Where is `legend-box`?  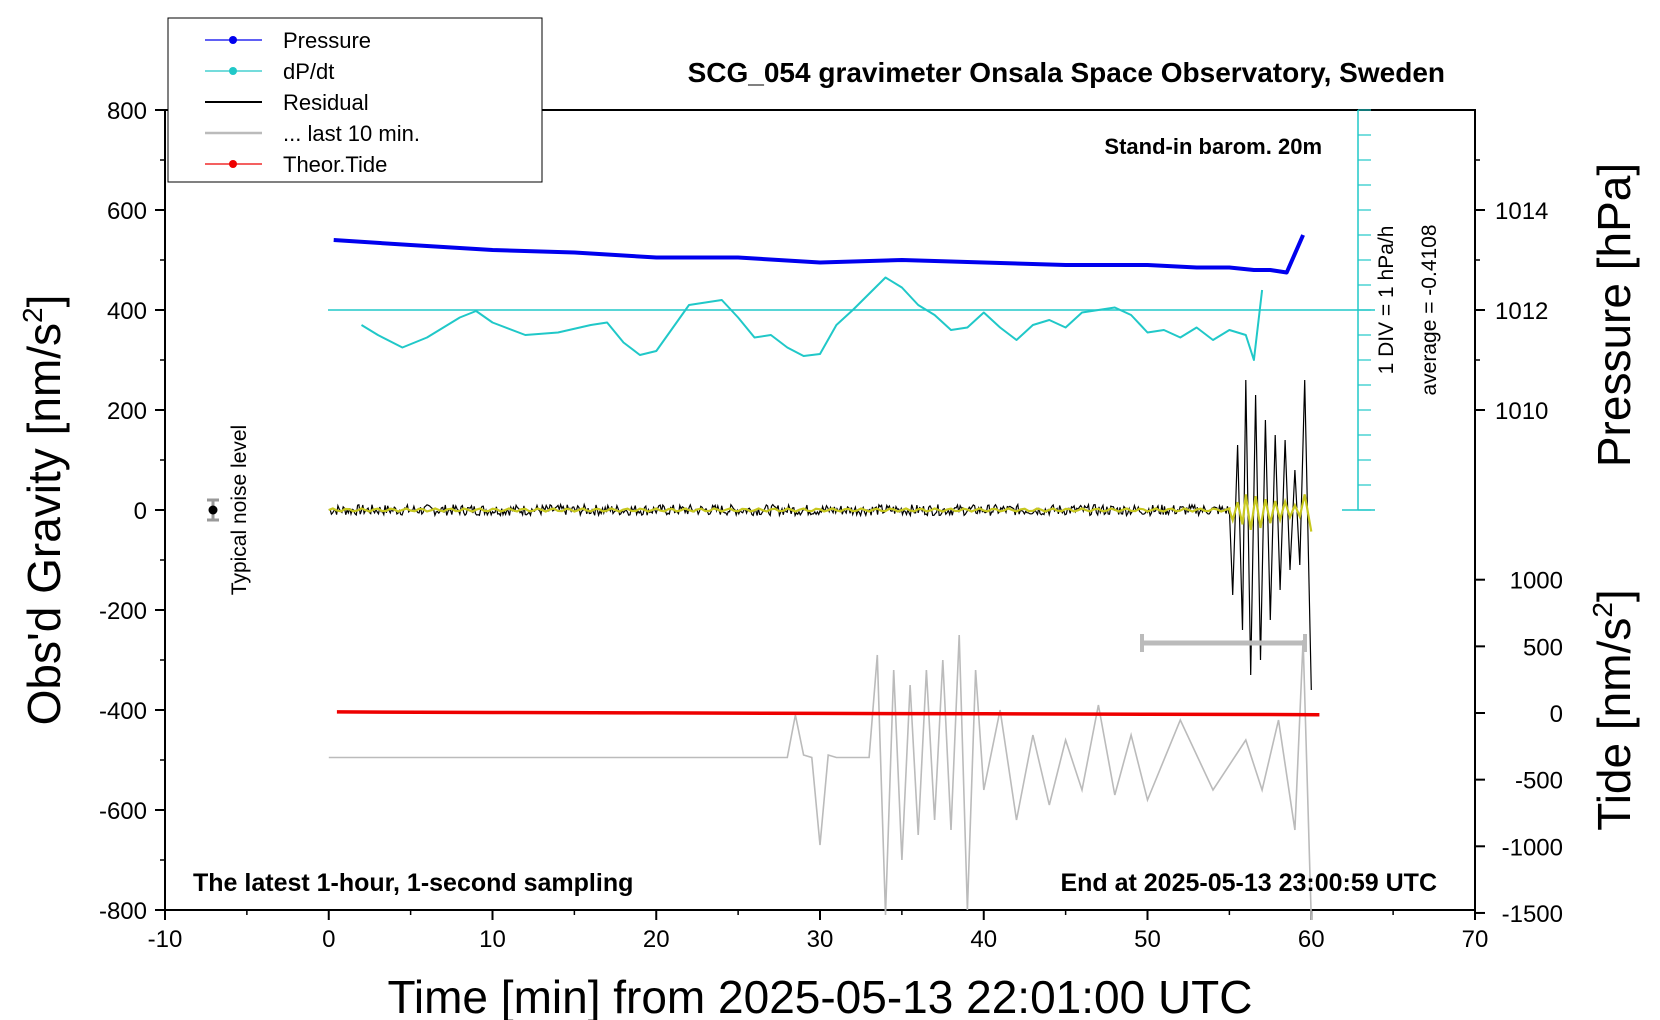
legend-box is located at coordinates (355, 100).